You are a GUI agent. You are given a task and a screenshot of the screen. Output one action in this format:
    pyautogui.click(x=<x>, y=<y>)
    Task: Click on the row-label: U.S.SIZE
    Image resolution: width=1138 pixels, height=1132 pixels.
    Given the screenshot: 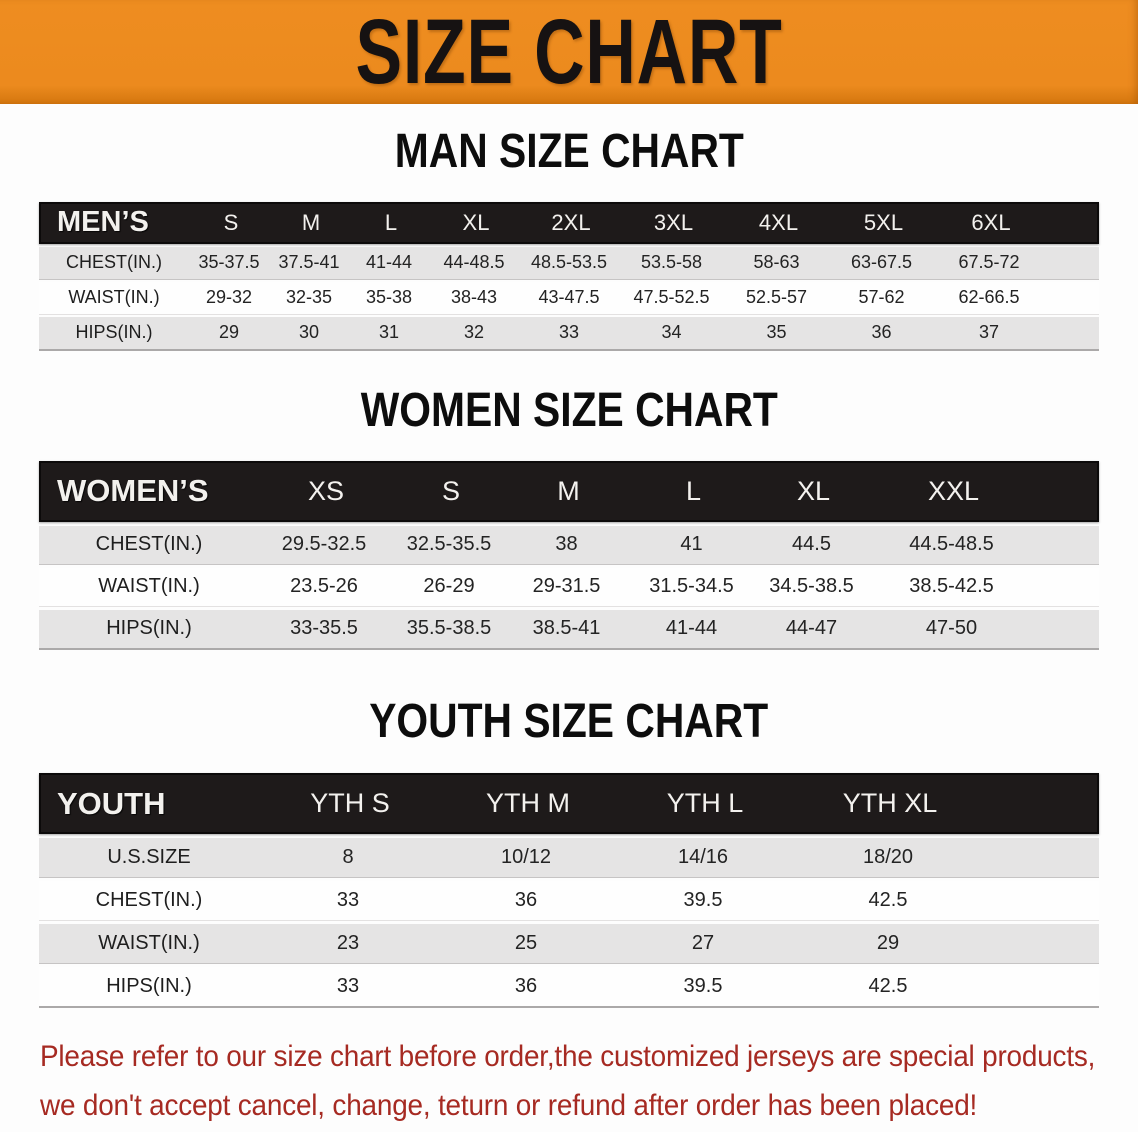 What is the action you would take?
    pyautogui.click(x=149, y=857)
    